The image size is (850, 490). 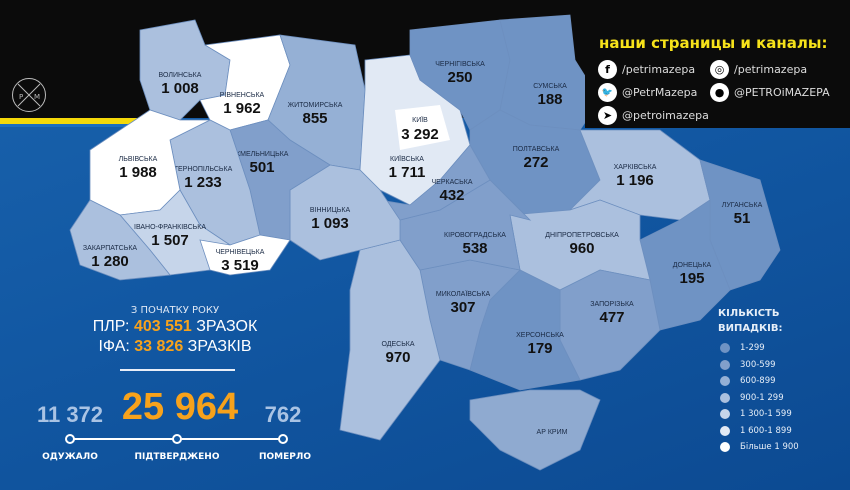 I want to click on legend-label: 900-1 299, so click(x=762, y=397).